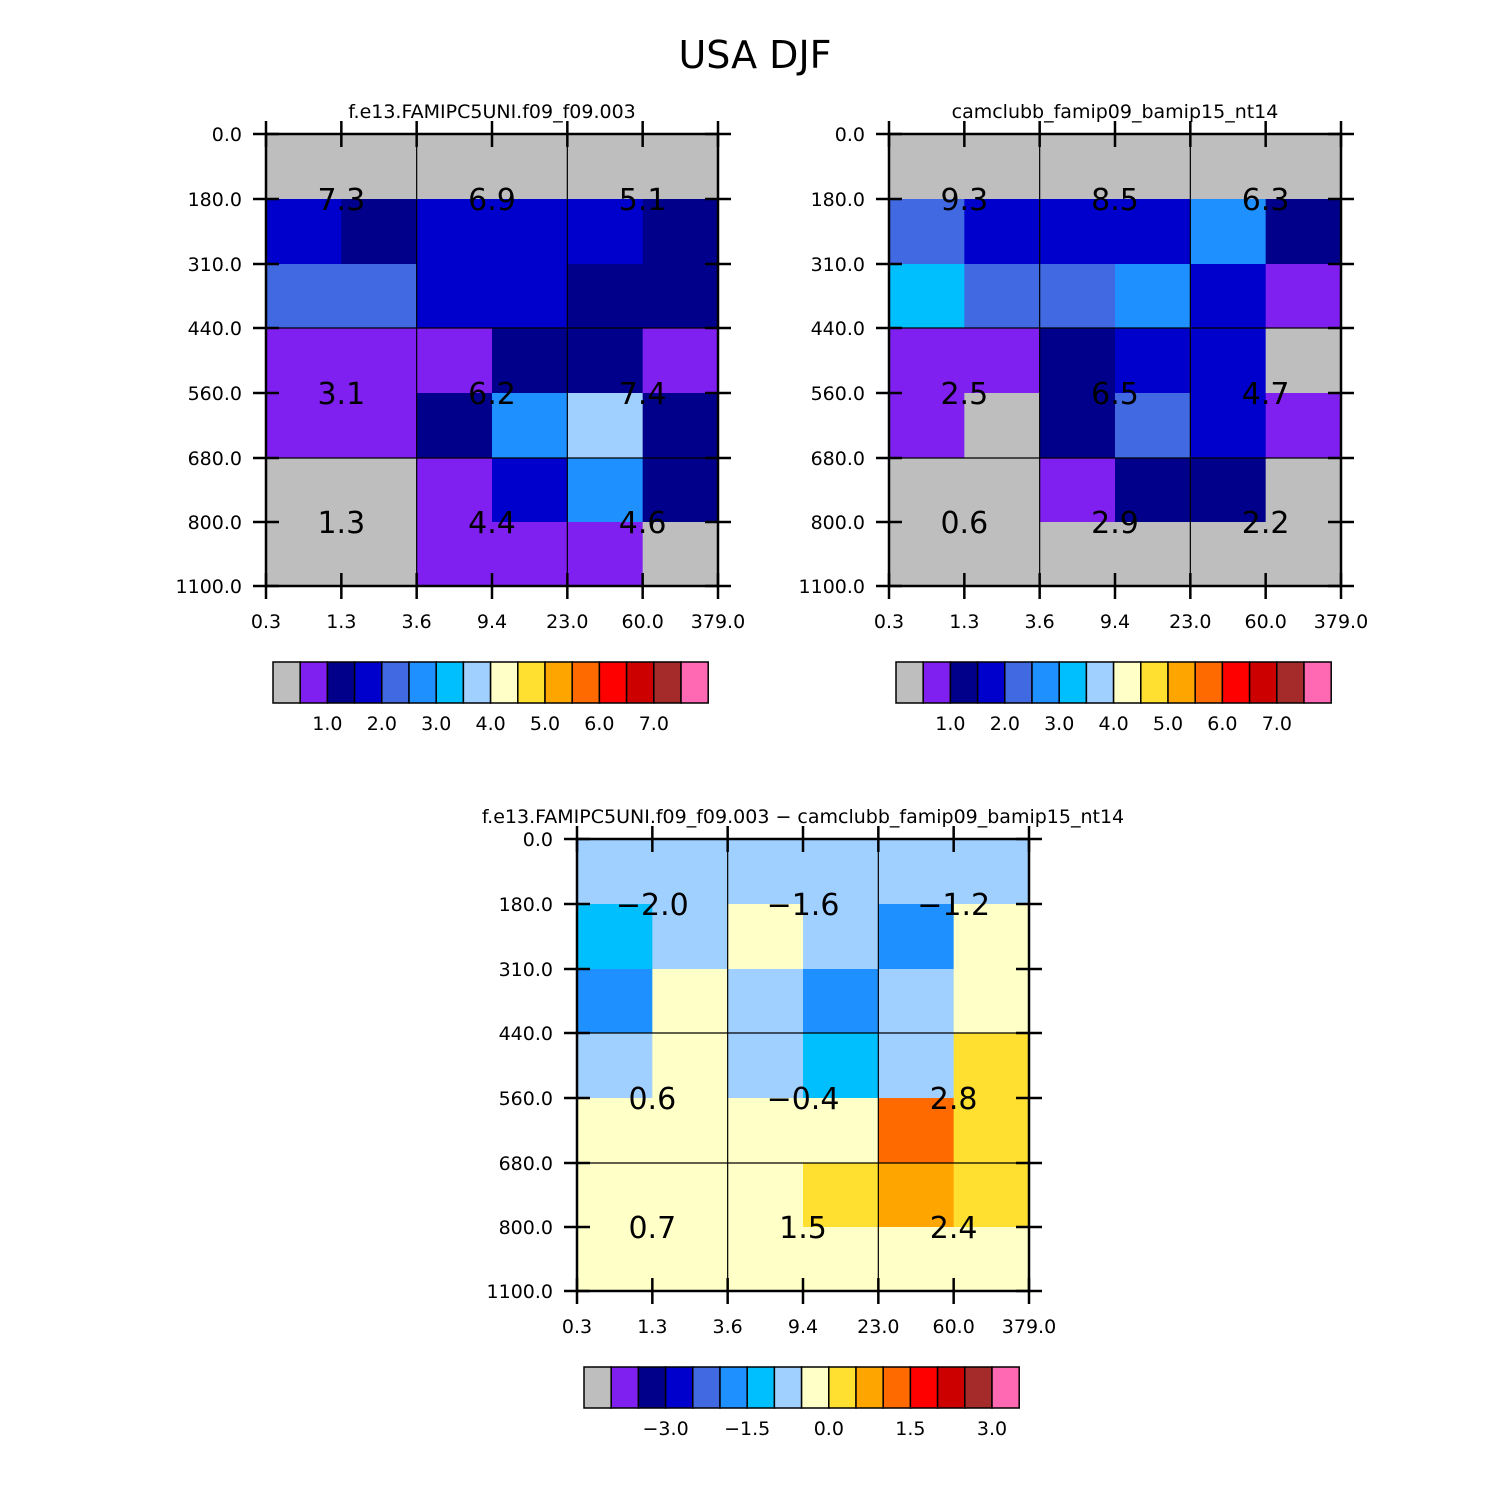 This screenshot has width=1510, height=1510. What do you see at coordinates (492, 394) in the screenshot?
I see `cell-value-label: 6.2` at bounding box center [492, 394].